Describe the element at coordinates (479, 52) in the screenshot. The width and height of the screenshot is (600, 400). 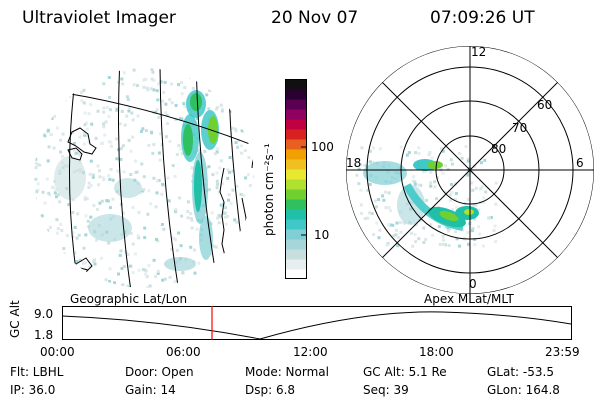
I see `mlt-label-12: 12` at that location.